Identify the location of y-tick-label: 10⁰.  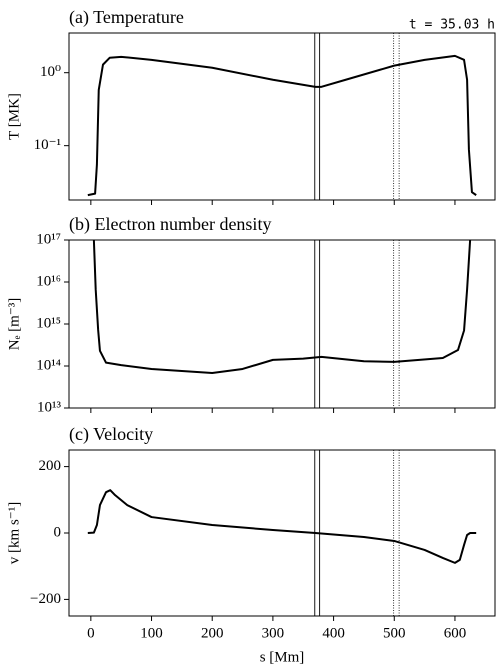
(50, 72).